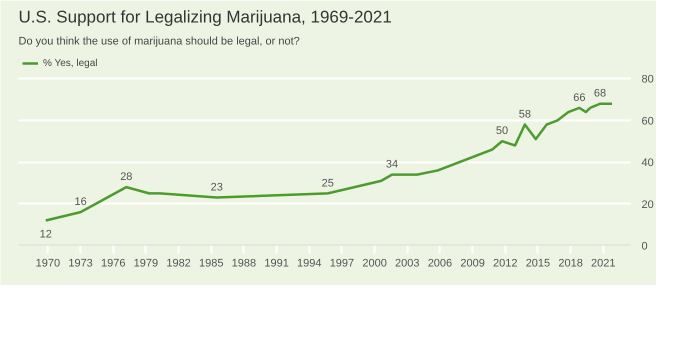  Describe the element at coordinates (502, 131) in the screenshot. I see `data-label: 50` at that location.